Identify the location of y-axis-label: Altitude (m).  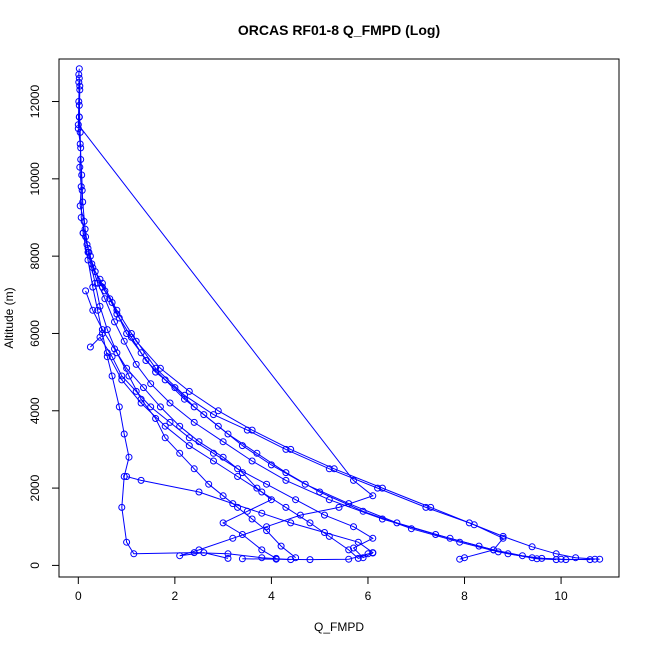
(9, 317).